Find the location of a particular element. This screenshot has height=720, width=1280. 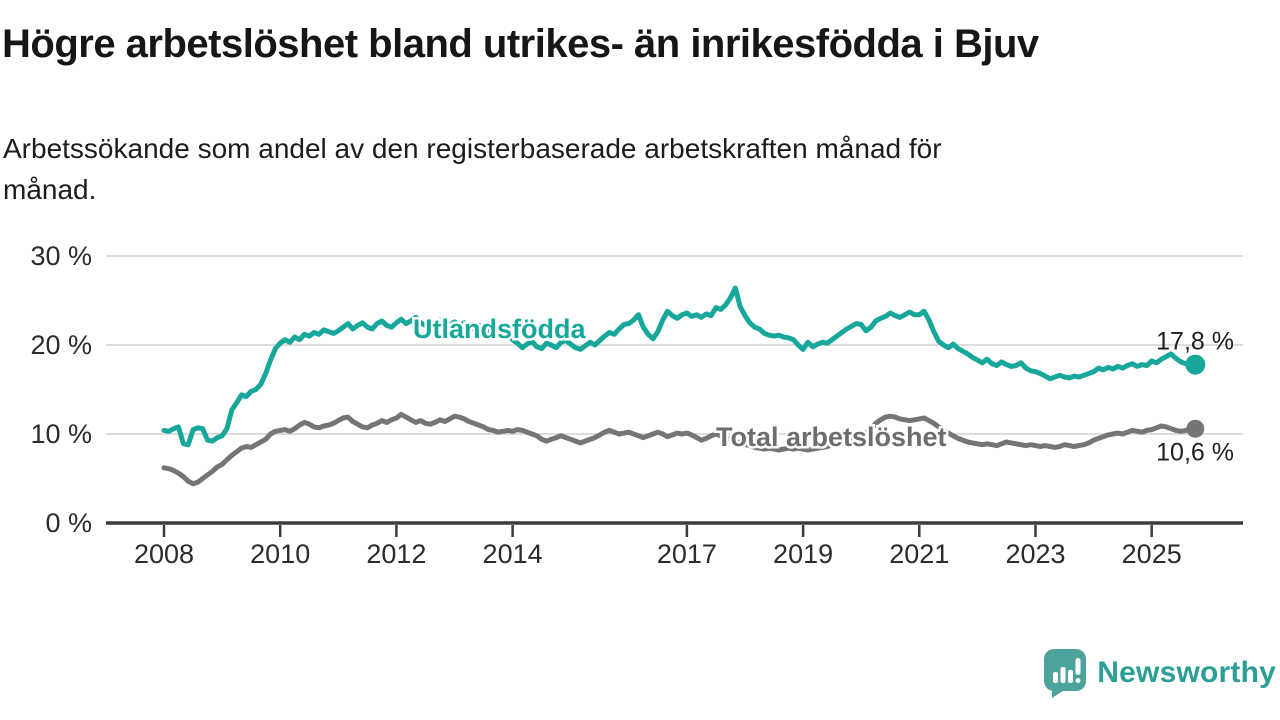

newsworthy-logo-icon is located at coordinates (1065, 673).